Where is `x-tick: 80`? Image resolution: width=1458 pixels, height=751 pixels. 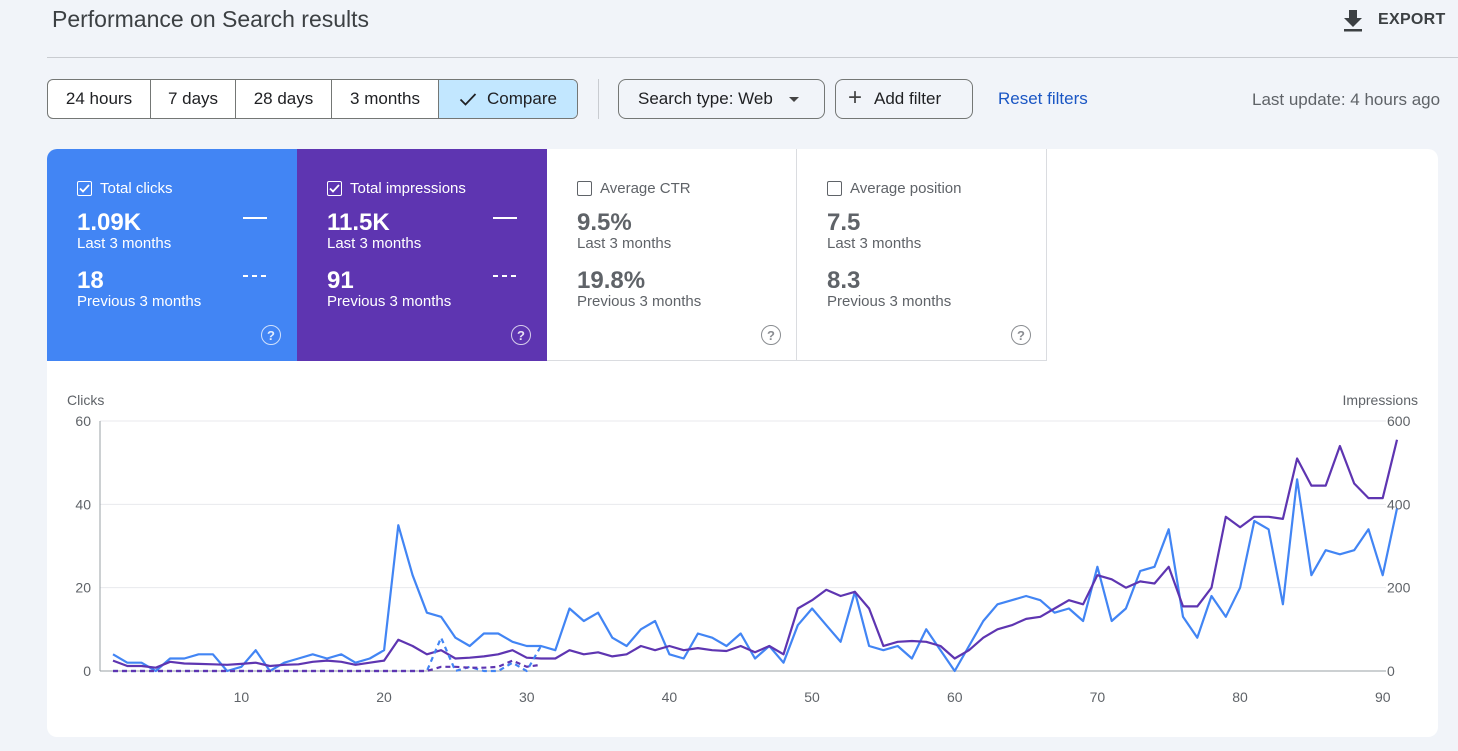 x-tick: 80 is located at coordinates (1240, 697).